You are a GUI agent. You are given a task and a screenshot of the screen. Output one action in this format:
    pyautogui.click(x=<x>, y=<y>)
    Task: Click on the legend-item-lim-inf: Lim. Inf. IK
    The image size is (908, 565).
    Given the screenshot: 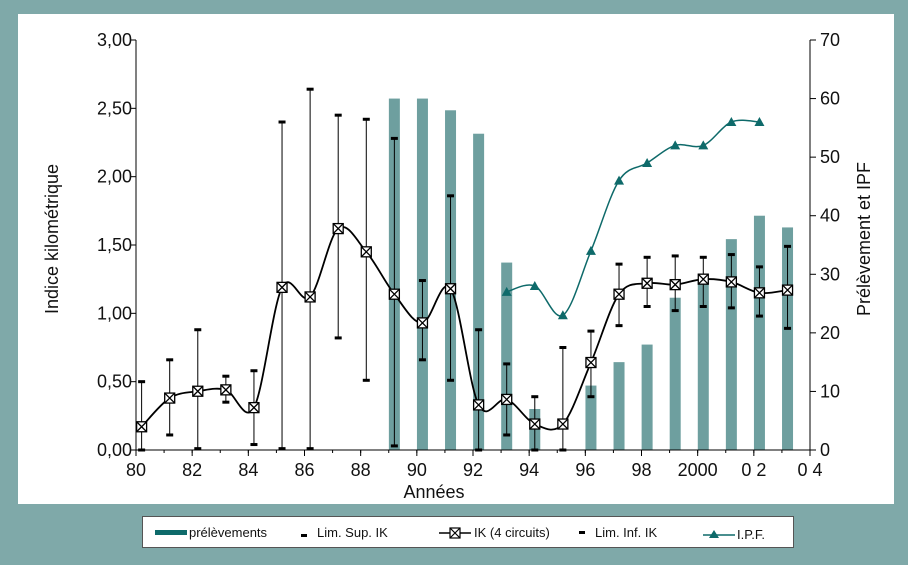 What is the action you would take?
    pyautogui.click(x=618, y=532)
    